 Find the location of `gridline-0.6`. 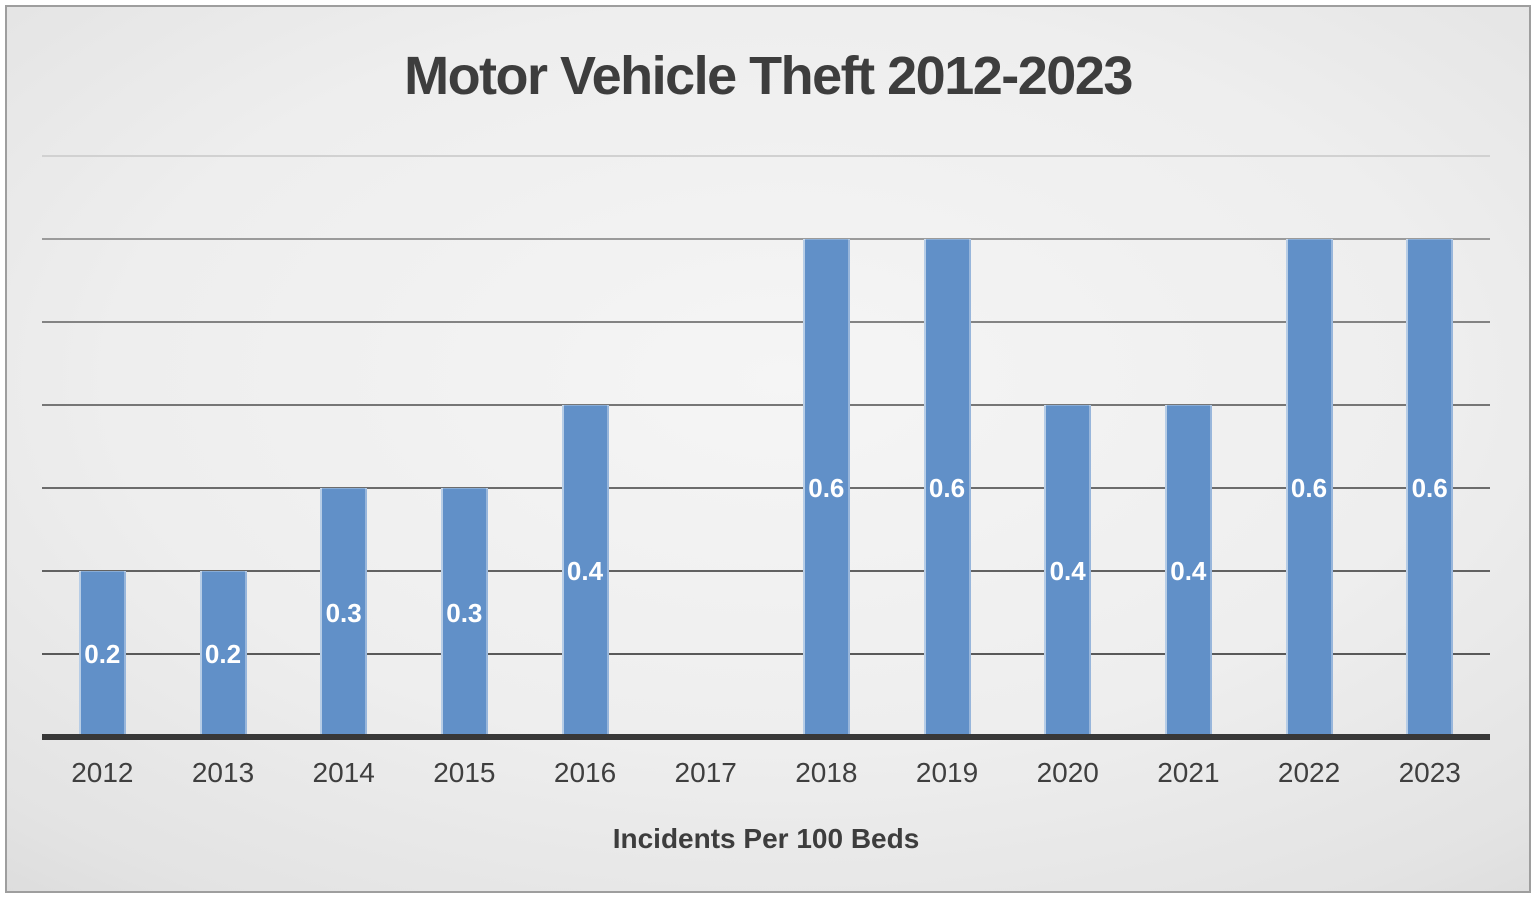

gridline-0.6 is located at coordinates (766, 239).